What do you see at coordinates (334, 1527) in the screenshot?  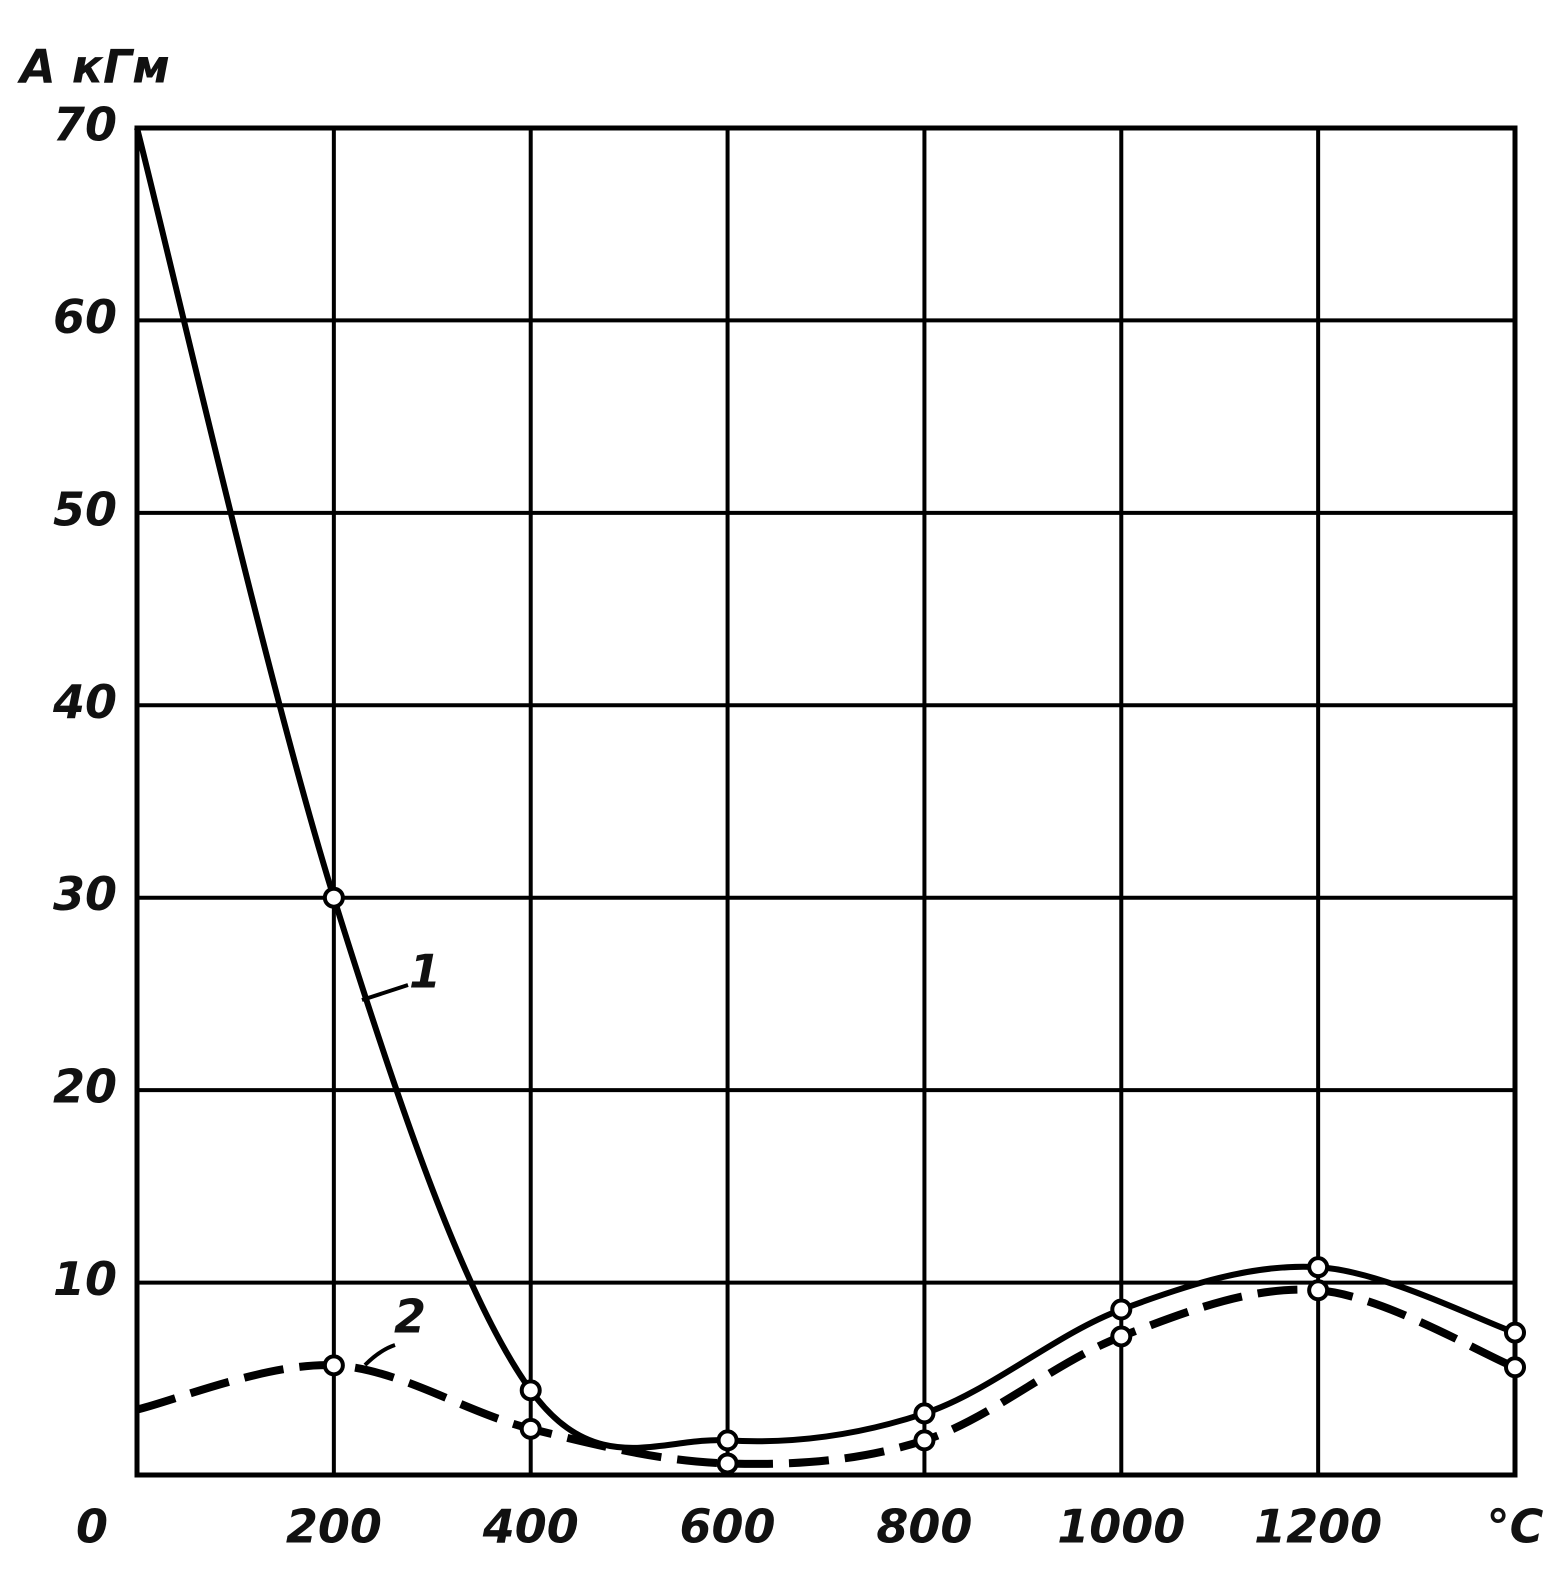 I see `x-tick-label: 200` at bounding box center [334, 1527].